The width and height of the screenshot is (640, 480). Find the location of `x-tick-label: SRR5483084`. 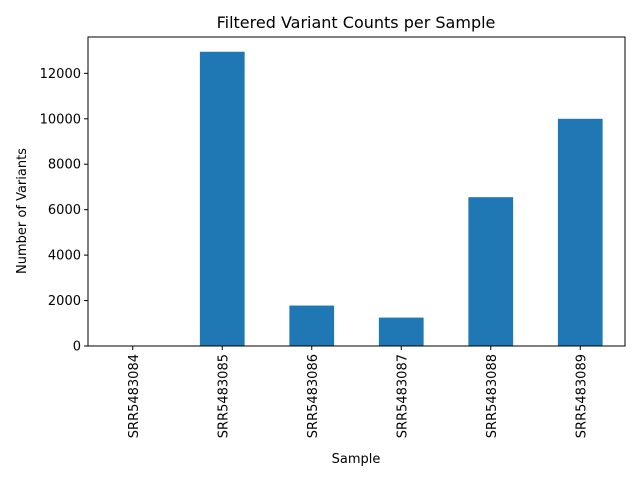

x-tick-label: SRR5483084 is located at coordinates (134, 396).